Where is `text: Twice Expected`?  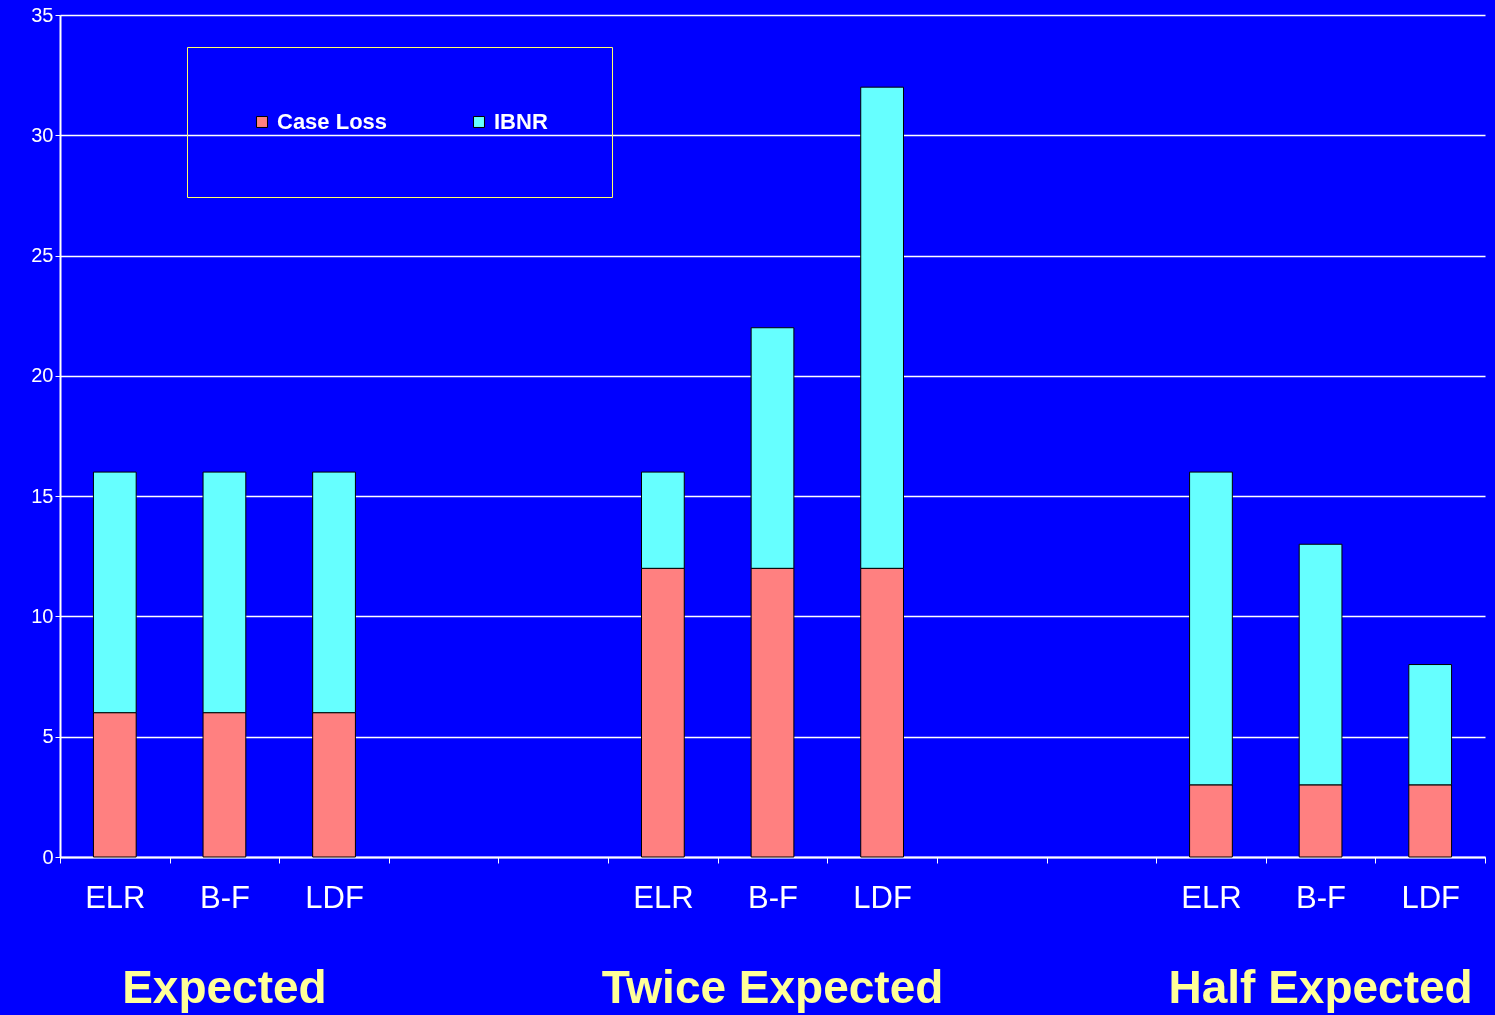 text: Twice Expected is located at coordinates (772, 987).